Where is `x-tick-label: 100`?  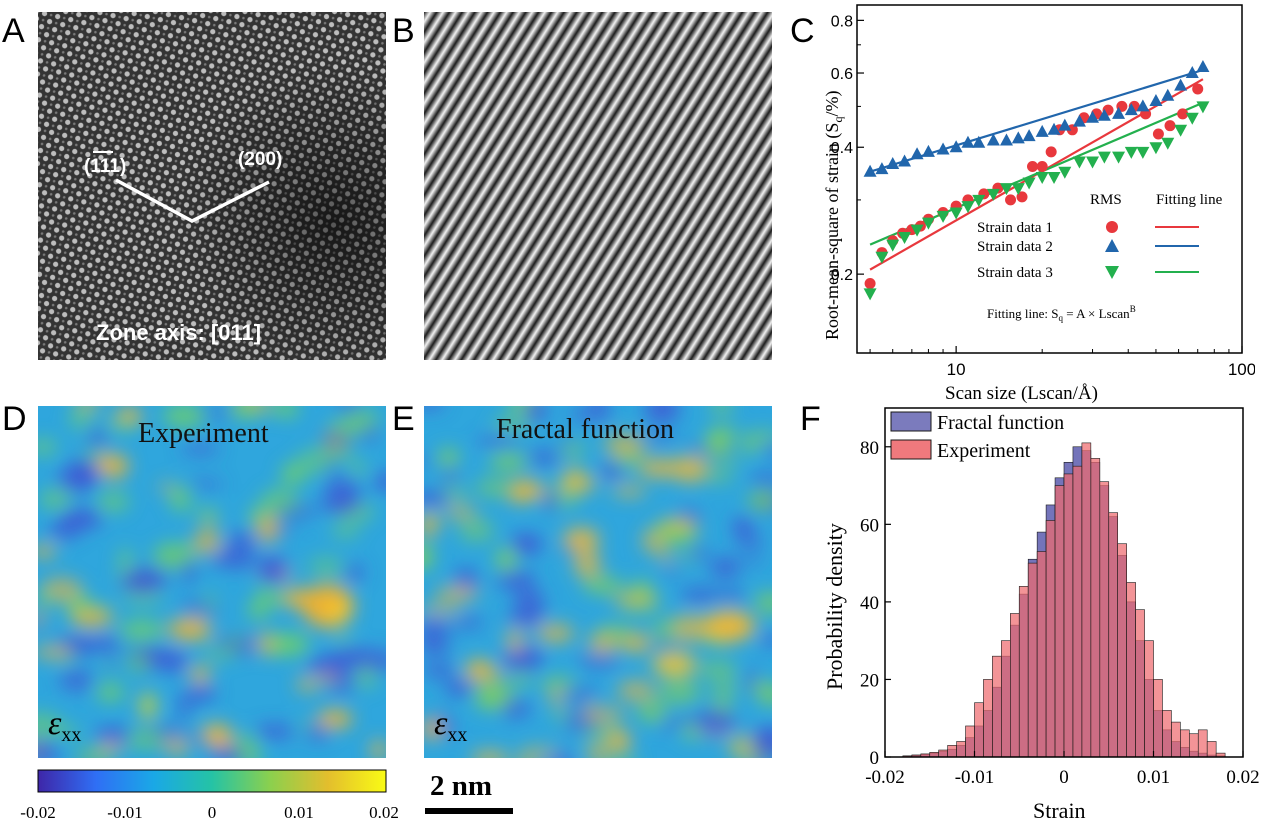 x-tick-label: 100 is located at coordinates (1241, 369).